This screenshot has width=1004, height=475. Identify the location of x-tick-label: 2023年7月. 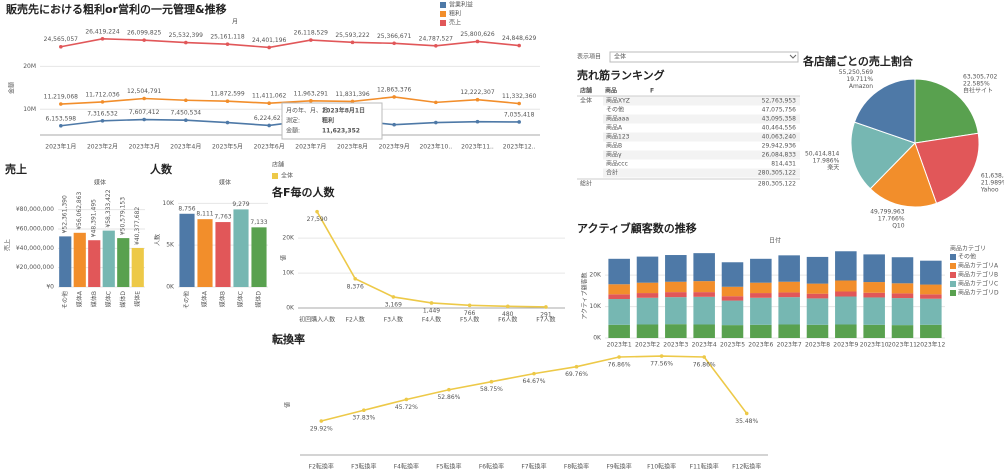
(310, 147).